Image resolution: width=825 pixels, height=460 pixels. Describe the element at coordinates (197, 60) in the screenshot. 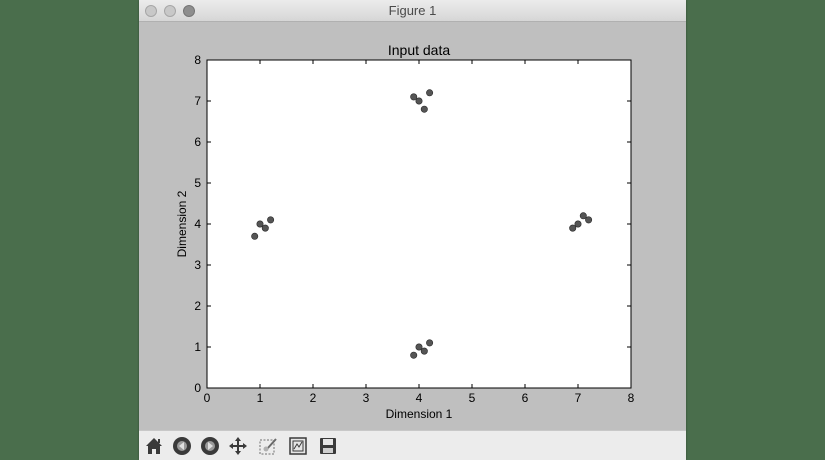

I see `y-tick-label: 8` at that location.